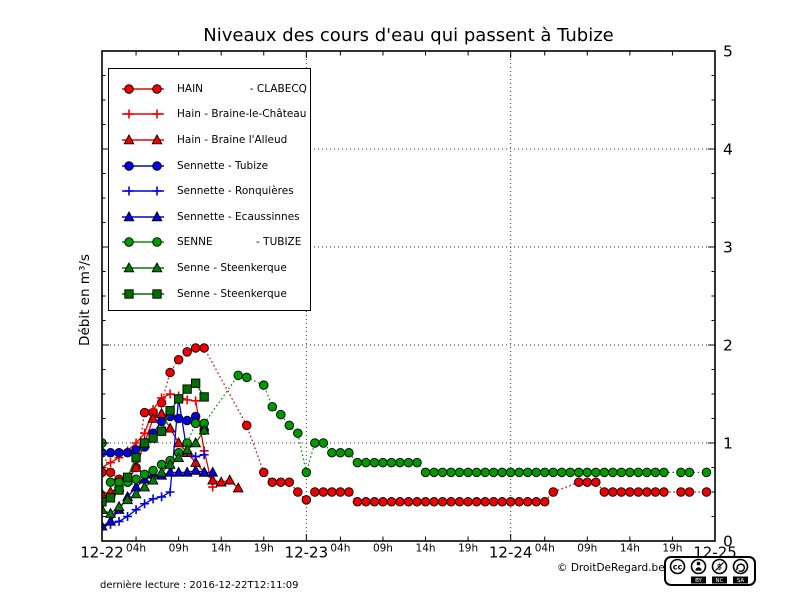 Image resolution: width=800 pixels, height=600 pixels. What do you see at coordinates (728, 444) in the screenshot?
I see `y-tick-label: 1` at bounding box center [728, 444].